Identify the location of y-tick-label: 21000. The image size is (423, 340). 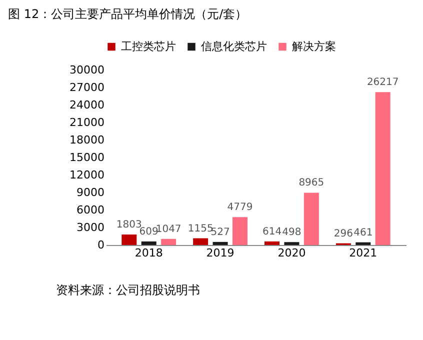
(87, 122).